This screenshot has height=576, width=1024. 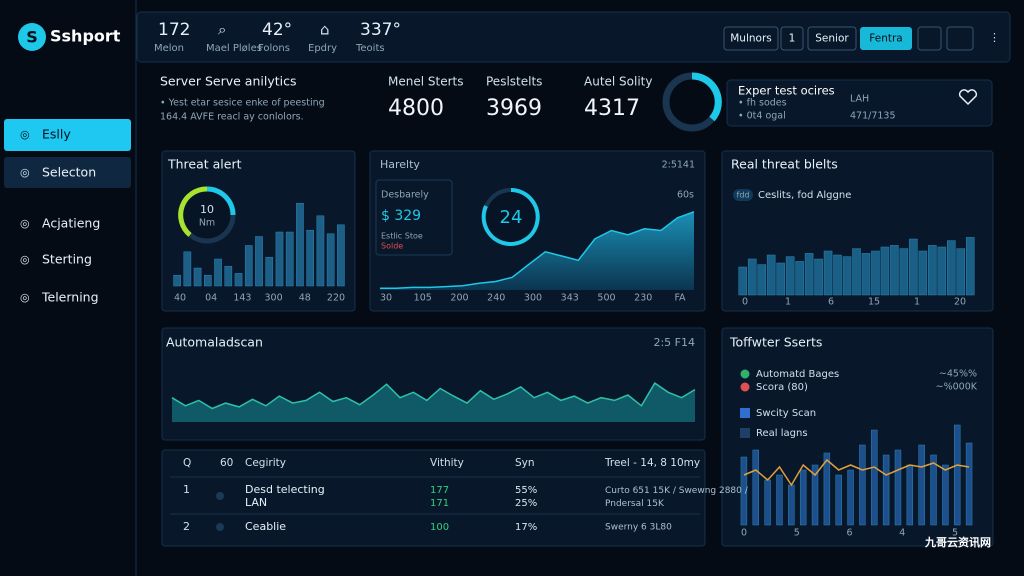 I want to click on nav-item: Eslly, so click(x=56, y=134).